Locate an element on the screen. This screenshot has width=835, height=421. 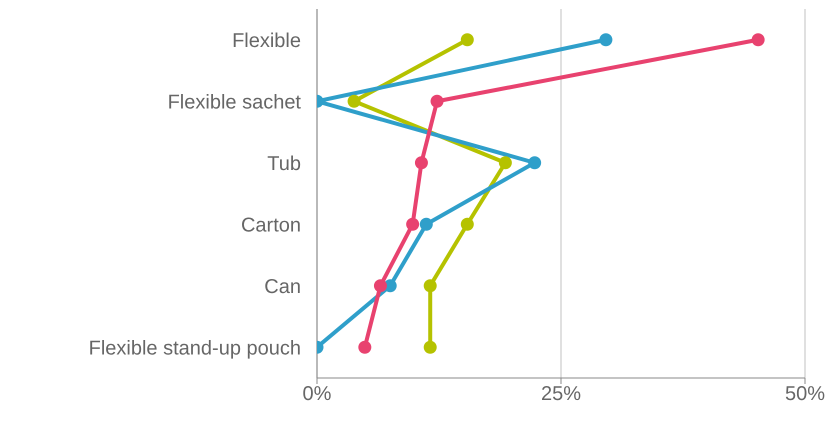
y-tick-label: Flexible is located at coordinates (266, 41).